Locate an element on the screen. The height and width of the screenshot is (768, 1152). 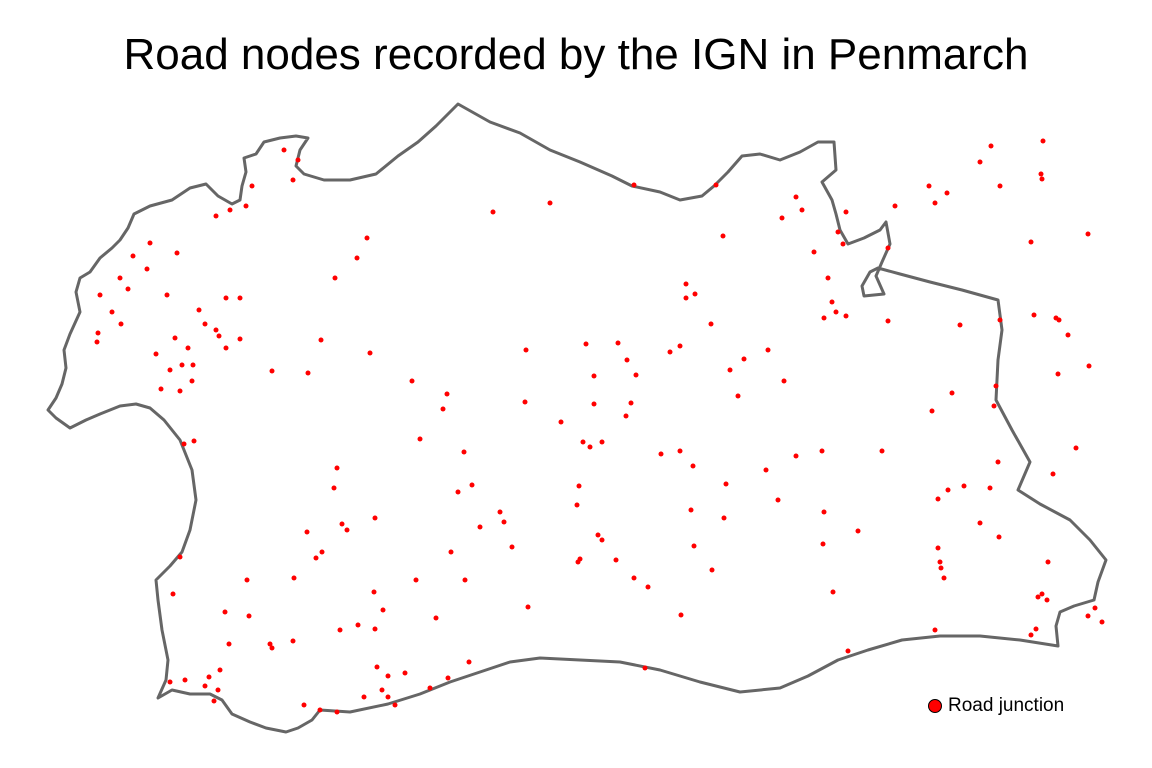
legend-swatch-icon is located at coordinates (935, 706).